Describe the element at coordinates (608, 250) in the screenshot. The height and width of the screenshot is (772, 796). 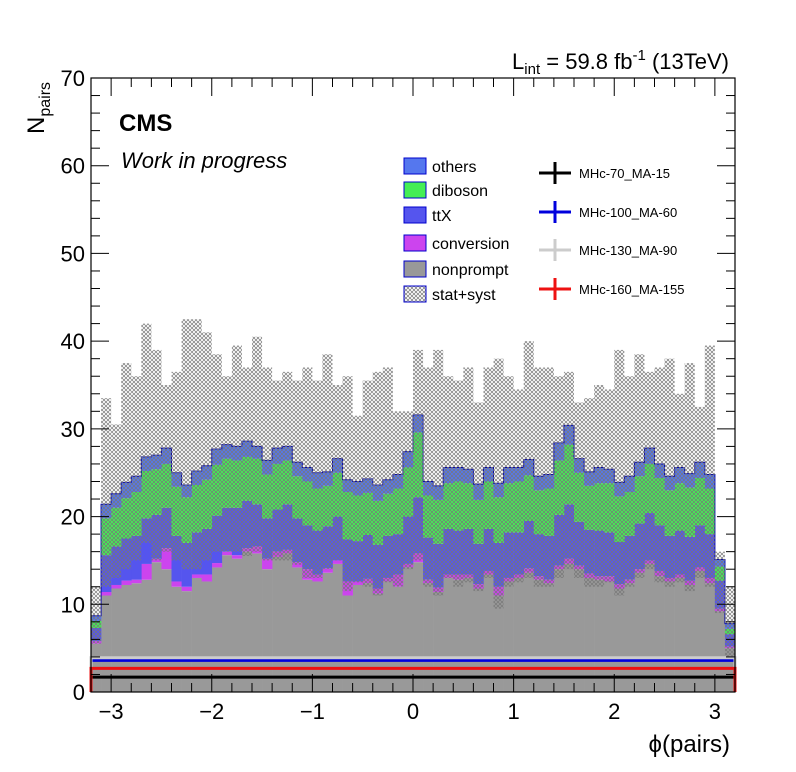
I see `legend-entry-signal-3: MHc-130_MA-90` at that location.